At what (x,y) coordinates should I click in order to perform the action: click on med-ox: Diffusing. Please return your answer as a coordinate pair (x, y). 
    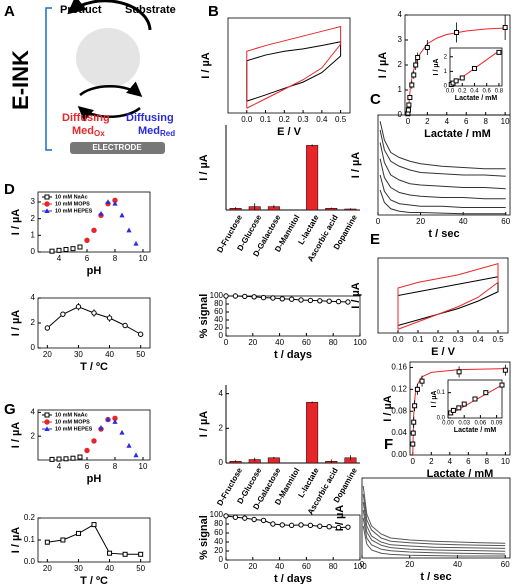
    Looking at the image, I should click on (86, 118).